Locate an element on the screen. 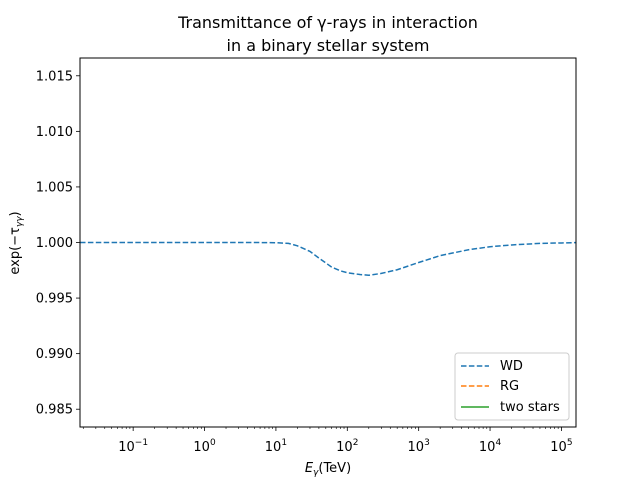 Image resolution: width=640 pixels, height=480 pixels. chart-title-line-2: in a binary stellar system is located at coordinates (328, 45).